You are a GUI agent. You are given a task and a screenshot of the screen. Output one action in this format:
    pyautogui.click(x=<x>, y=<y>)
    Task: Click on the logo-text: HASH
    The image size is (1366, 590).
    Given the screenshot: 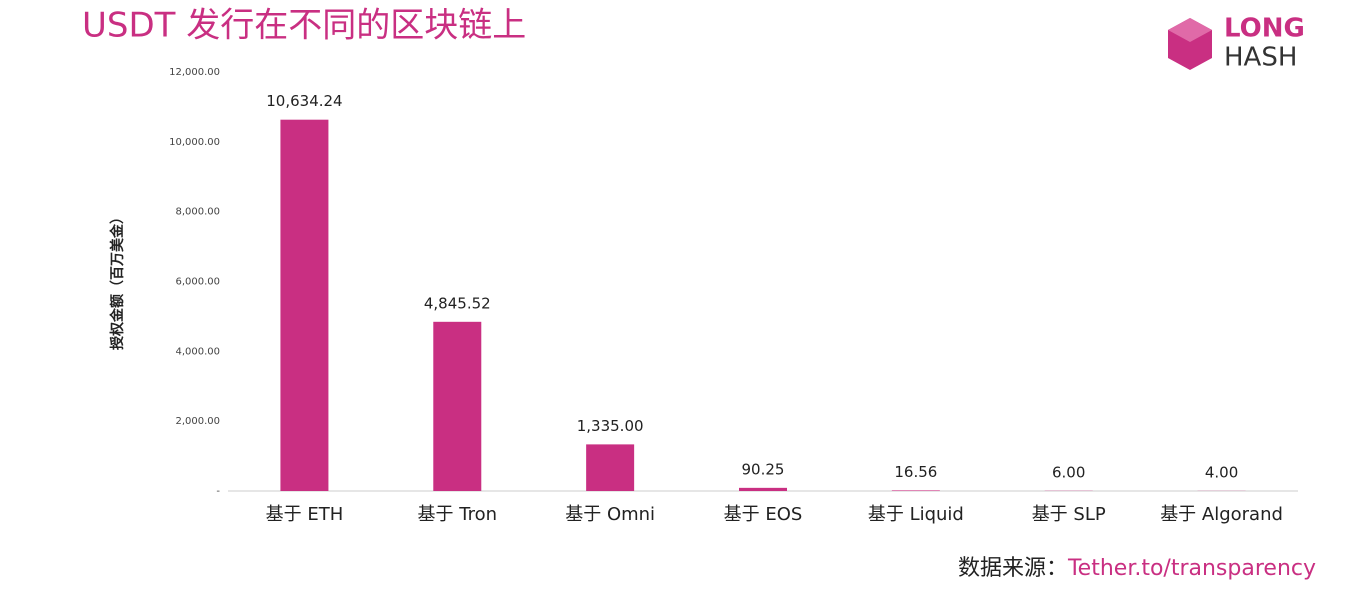 What is the action you would take?
    pyautogui.click(x=1260, y=58)
    